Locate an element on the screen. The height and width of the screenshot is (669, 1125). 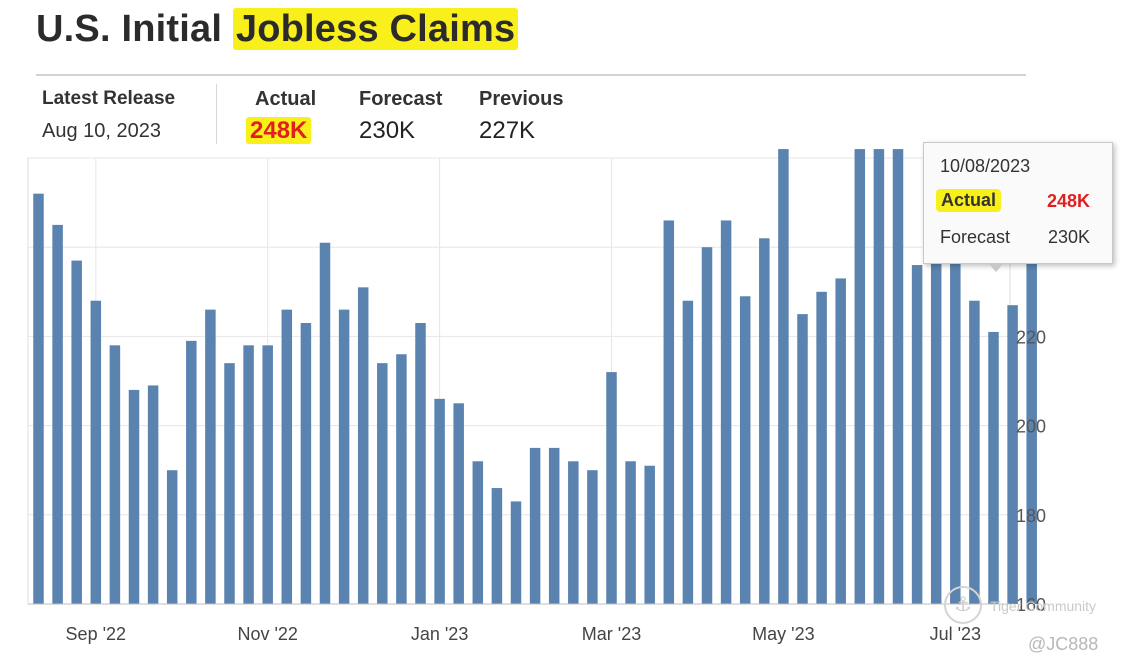
previous-value: 227K is located at coordinates (507, 130).